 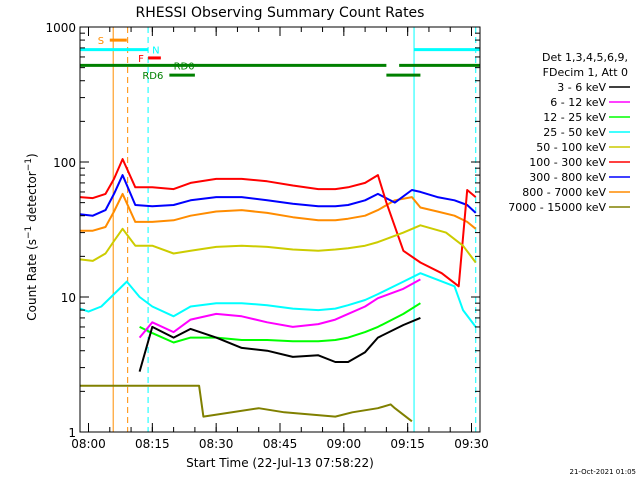 What do you see at coordinates (574, 132) in the screenshot?
I see `legend-label-3: 25 - 50 keV` at bounding box center [574, 132].